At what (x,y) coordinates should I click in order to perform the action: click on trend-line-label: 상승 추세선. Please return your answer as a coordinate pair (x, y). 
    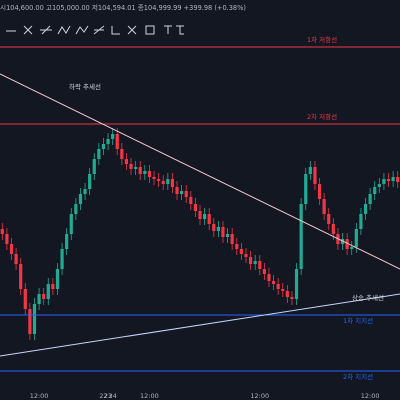
    Looking at the image, I should click on (368, 297).